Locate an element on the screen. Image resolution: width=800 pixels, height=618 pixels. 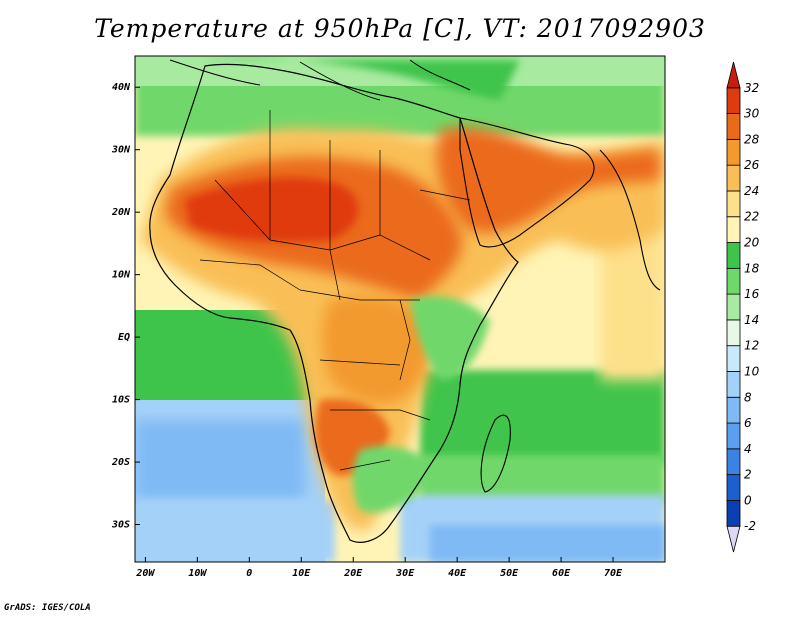
x-tick-label: 20W is located at coordinates (145, 573).